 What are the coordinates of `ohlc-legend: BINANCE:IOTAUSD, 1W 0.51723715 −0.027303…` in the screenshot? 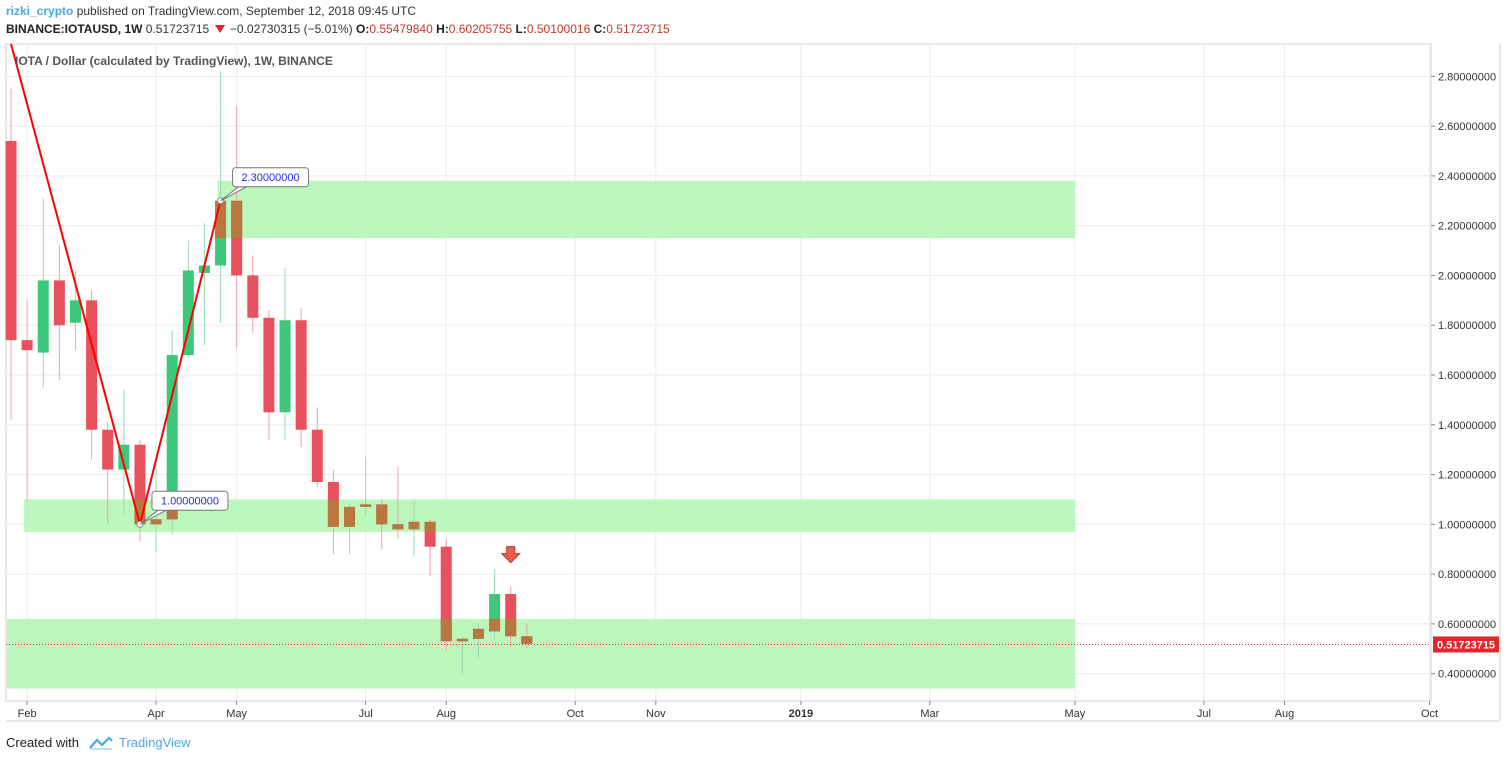 It's located at (338, 29).